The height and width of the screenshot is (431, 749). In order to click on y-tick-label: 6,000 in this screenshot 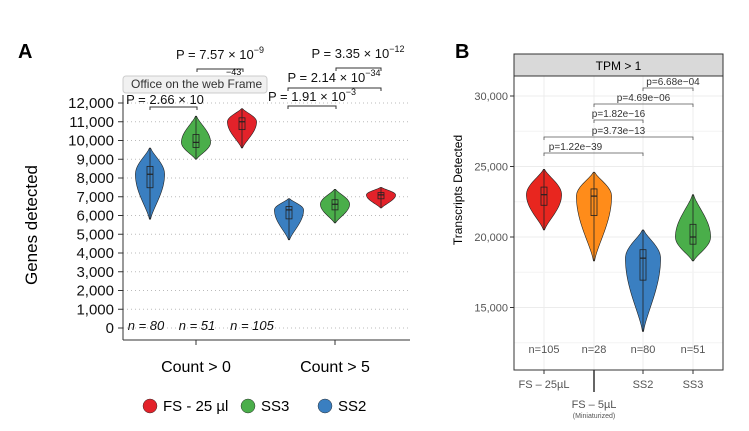, I will do `click(95, 216)`.